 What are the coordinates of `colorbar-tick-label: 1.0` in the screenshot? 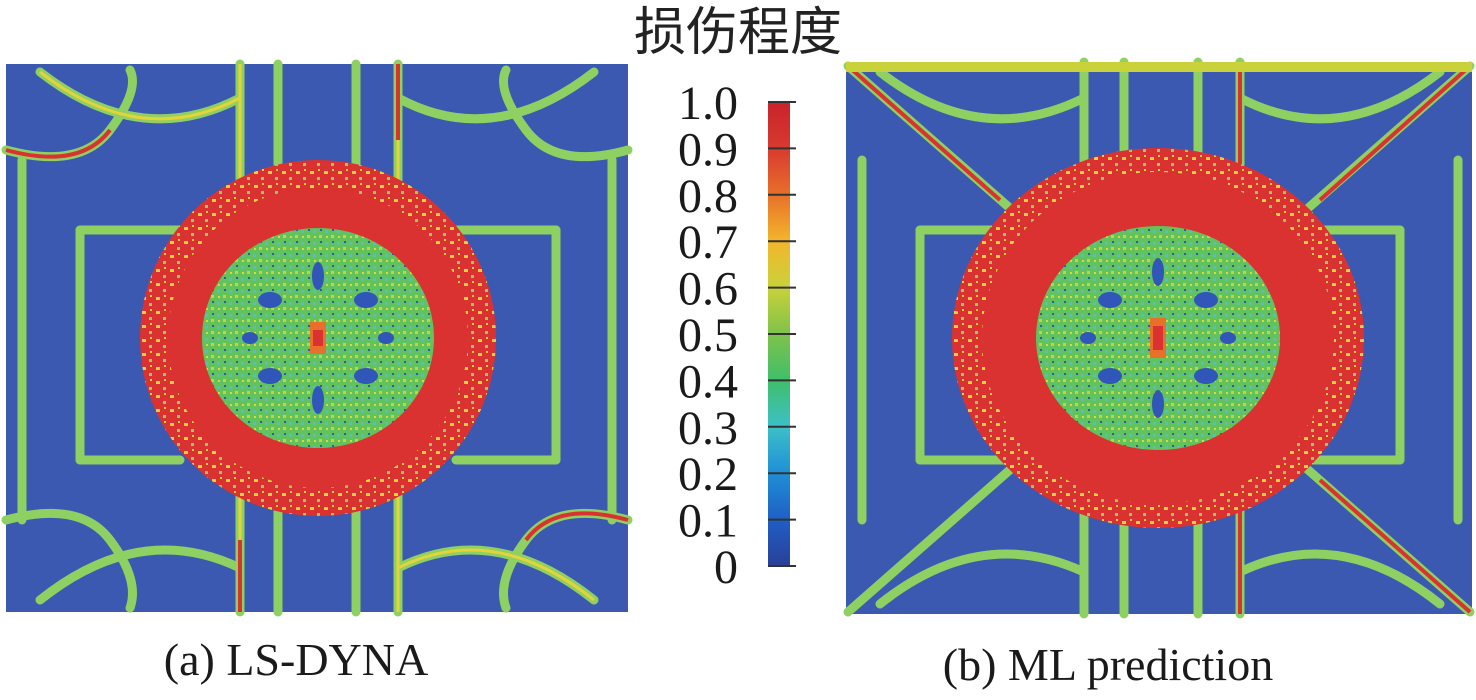 It's located at (708, 103).